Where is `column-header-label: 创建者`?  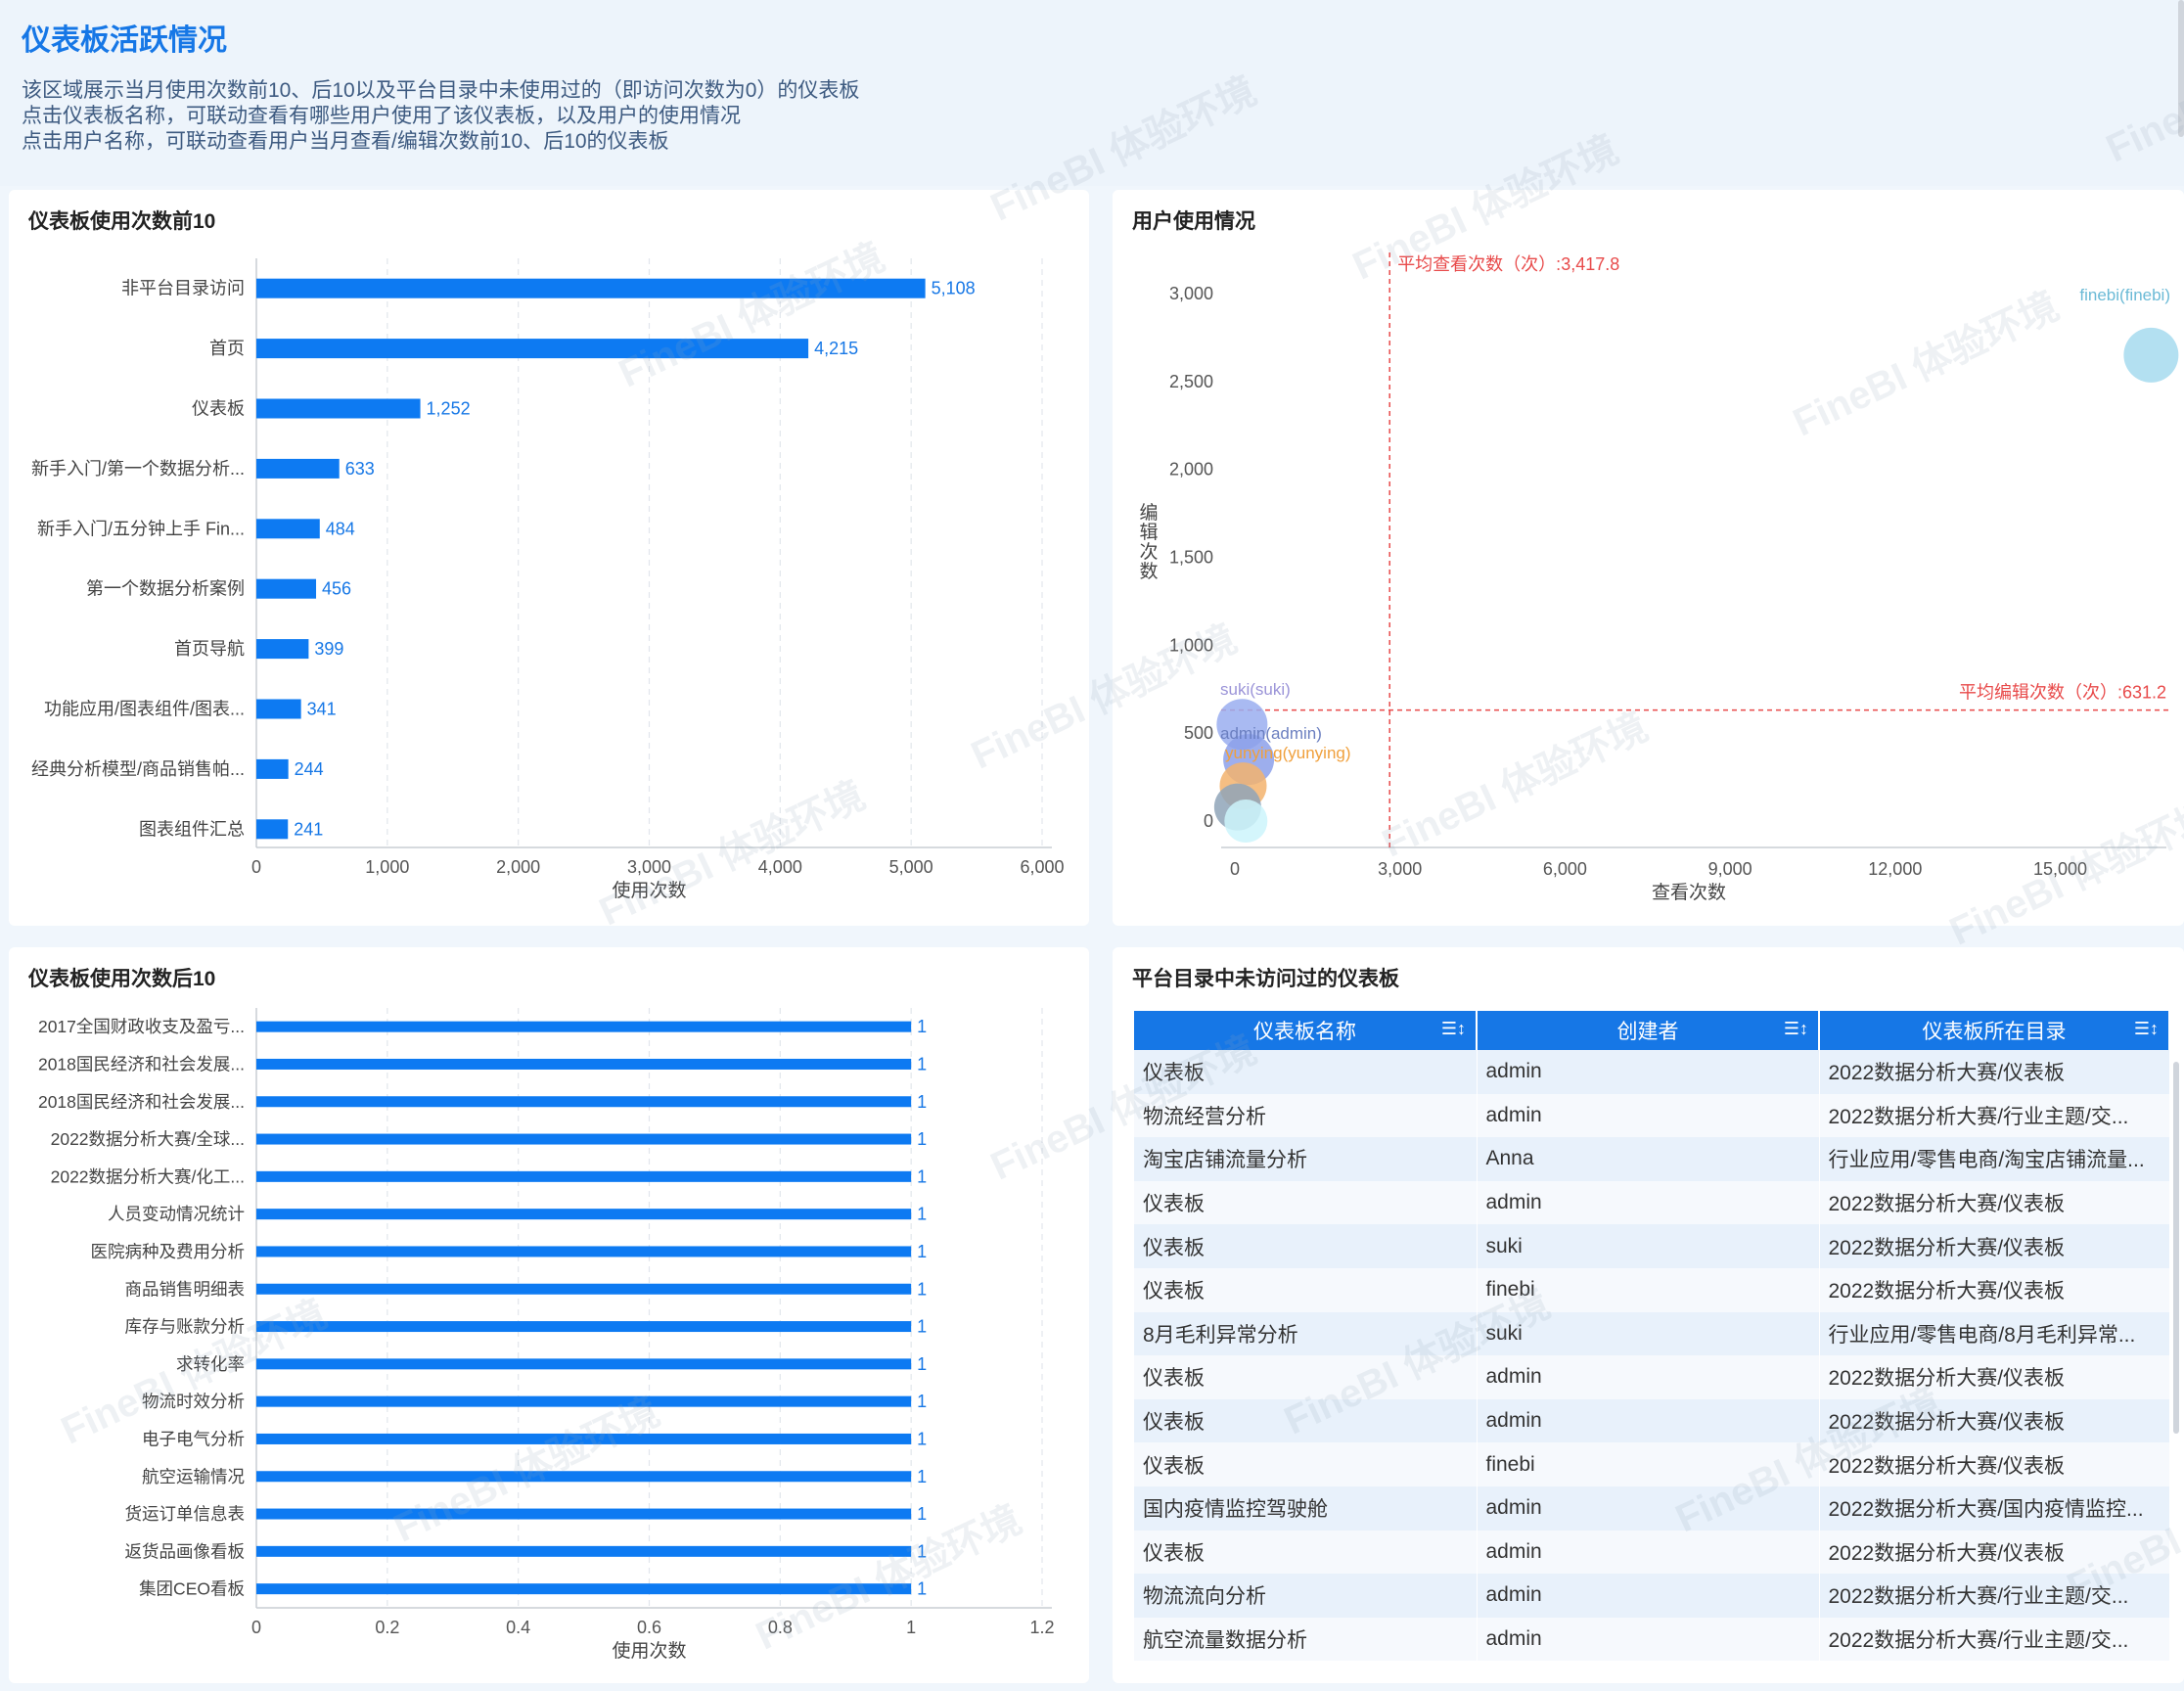 column-header-label: 创建者 is located at coordinates (1647, 1032).